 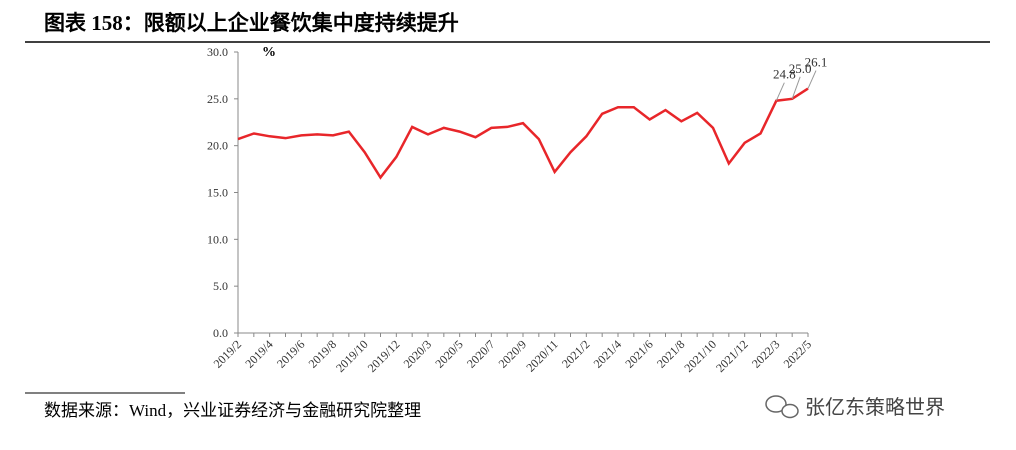 What do you see at coordinates (782, 407) in the screenshot?
I see `watermark-icon` at bounding box center [782, 407].